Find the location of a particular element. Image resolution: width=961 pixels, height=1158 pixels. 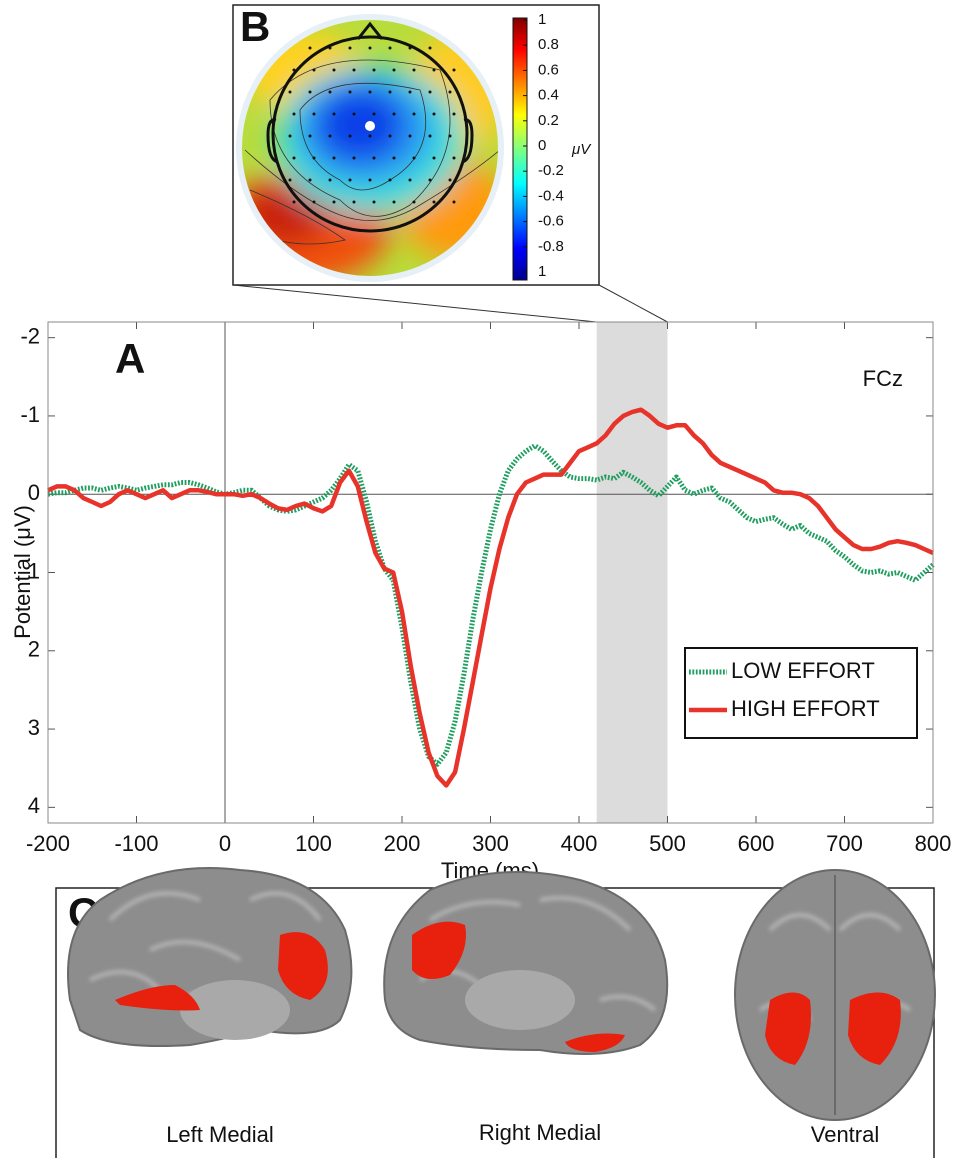

x-tick-label: 200 is located at coordinates (402, 843).